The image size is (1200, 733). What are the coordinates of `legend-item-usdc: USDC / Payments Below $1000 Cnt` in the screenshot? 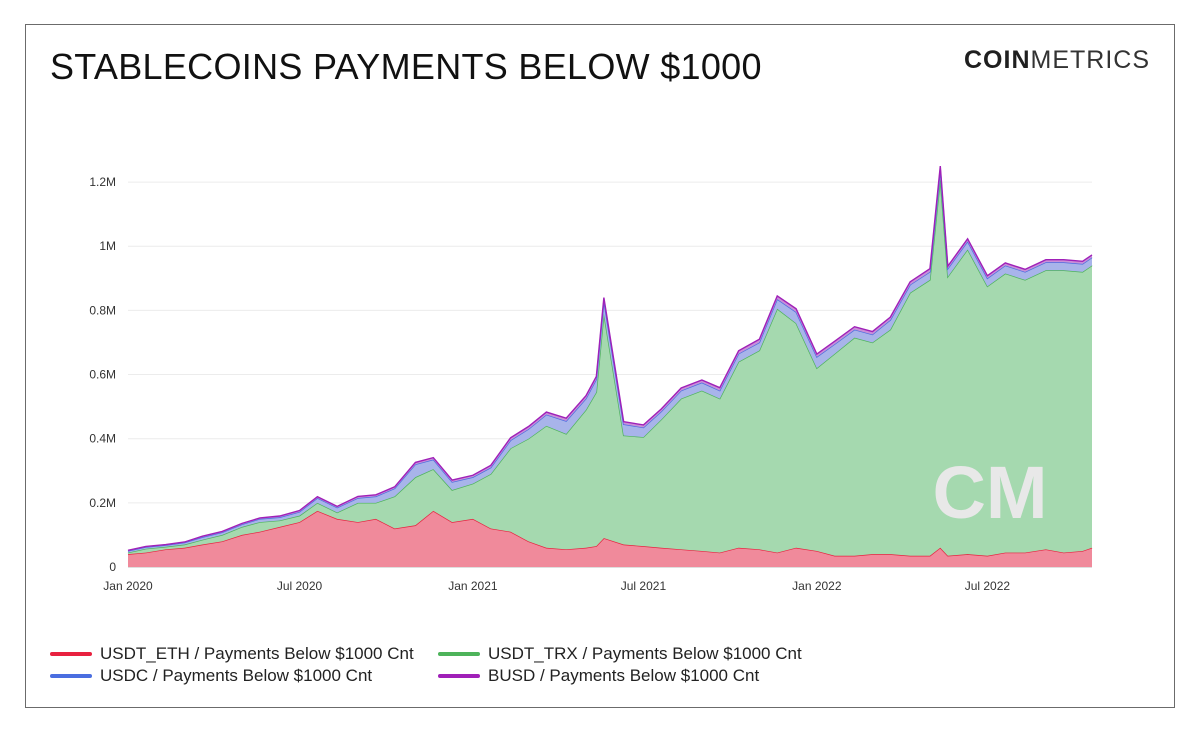 It's located at (211, 676).